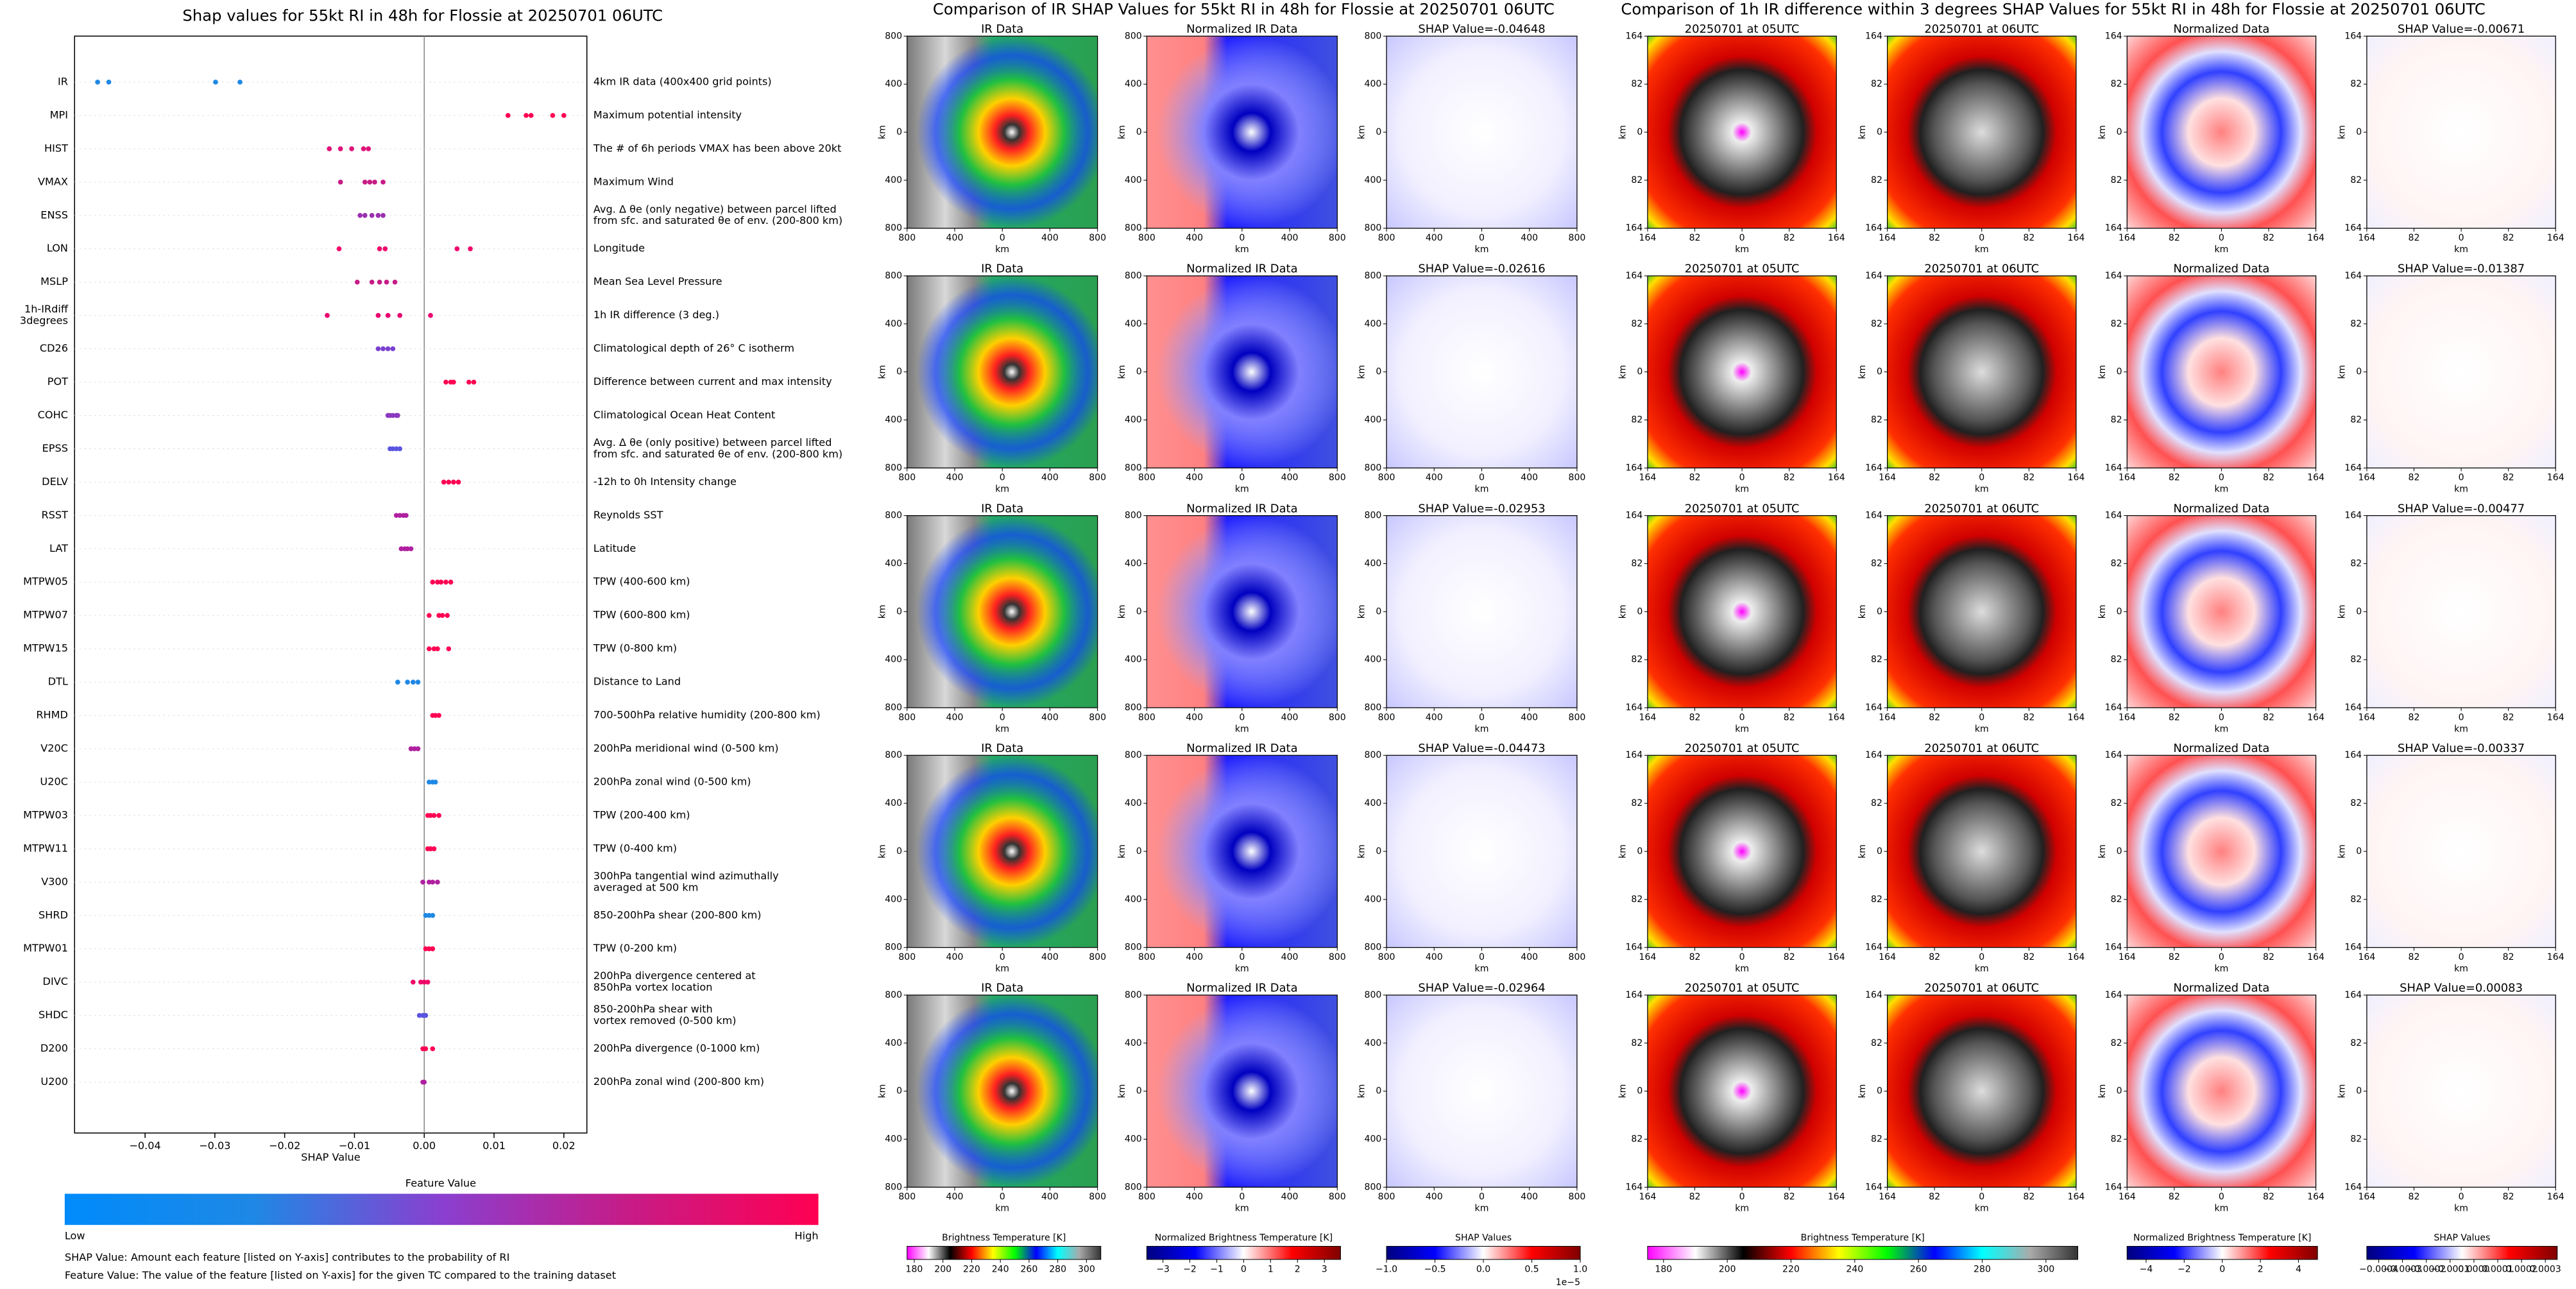  I want to click on colorbar-tick-label: 3, so click(1324, 1269).